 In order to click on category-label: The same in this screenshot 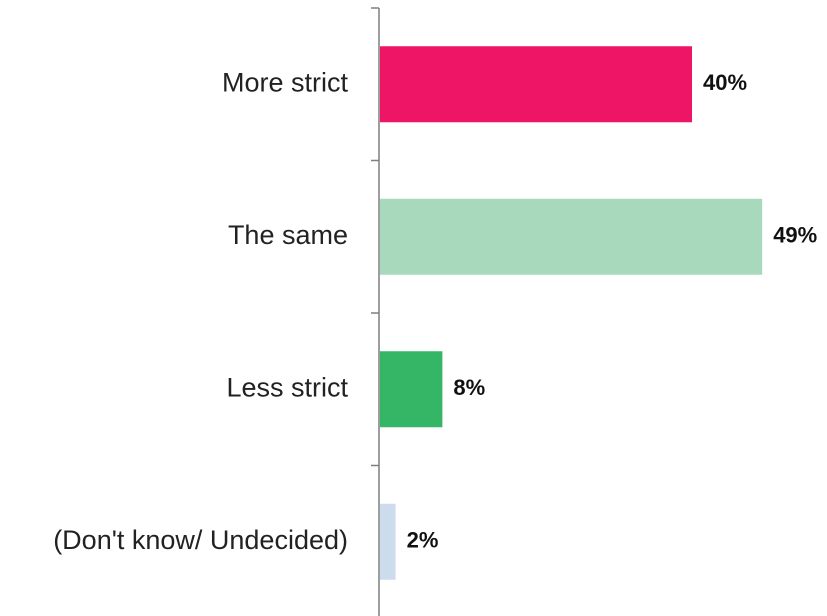, I will do `click(288, 235)`.